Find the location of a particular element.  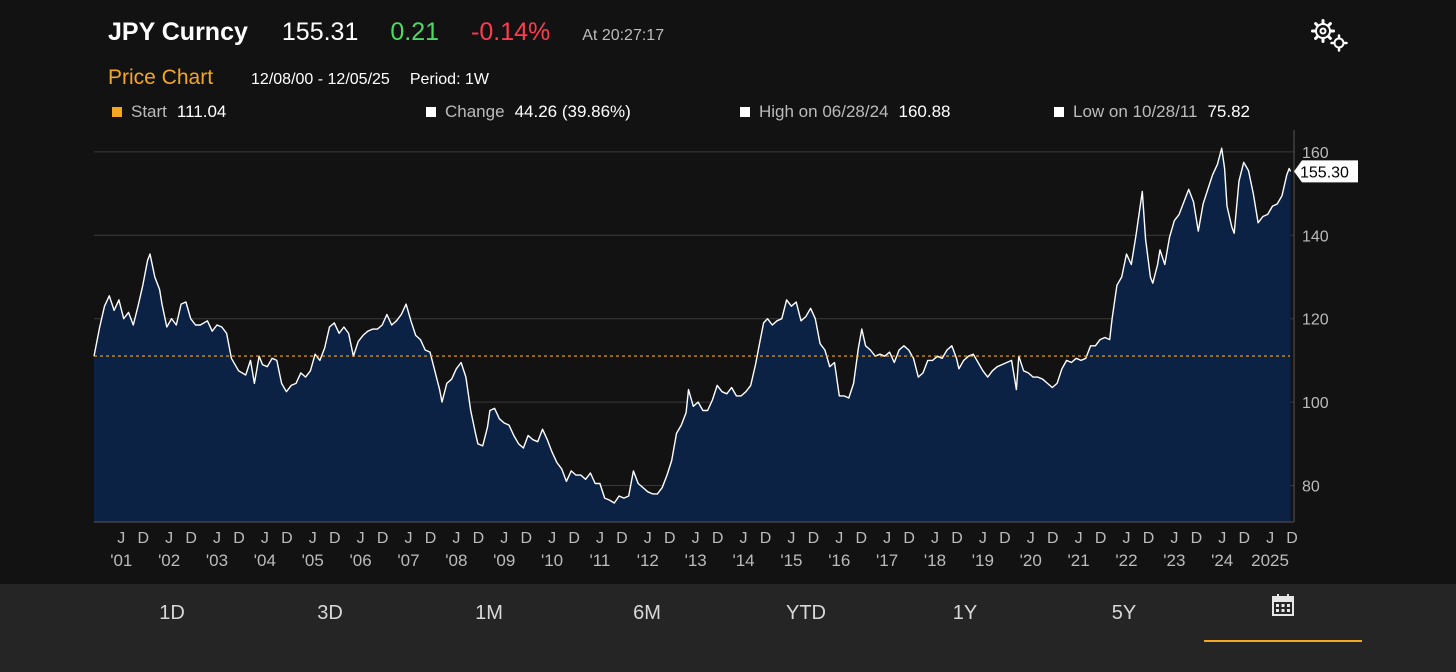

high-legend-swatch is located at coordinates (745, 112).